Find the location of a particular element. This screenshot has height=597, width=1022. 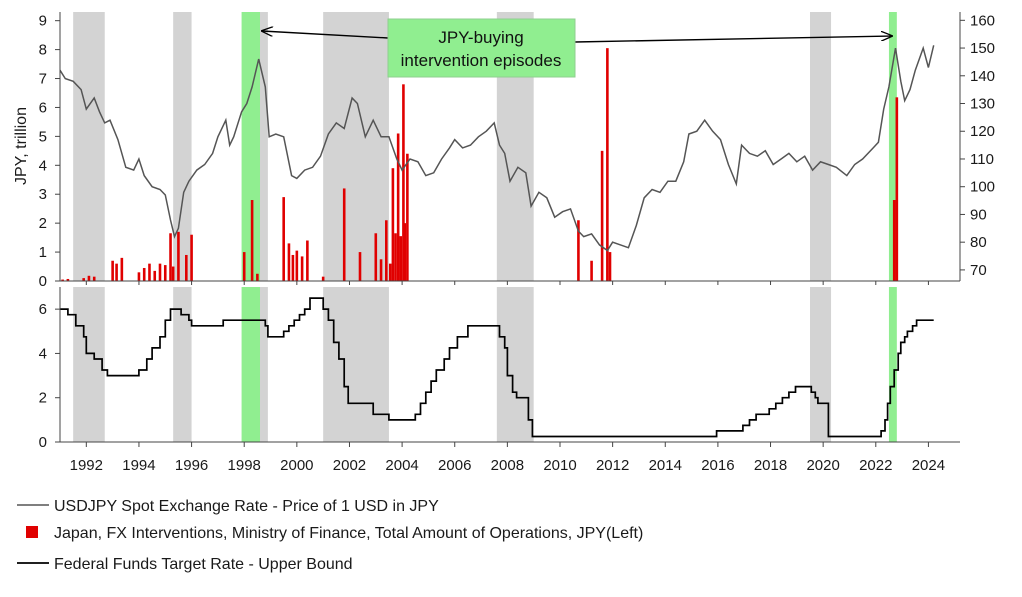

bottom-y-tick-label-3: 6 is located at coordinates (43, 309).